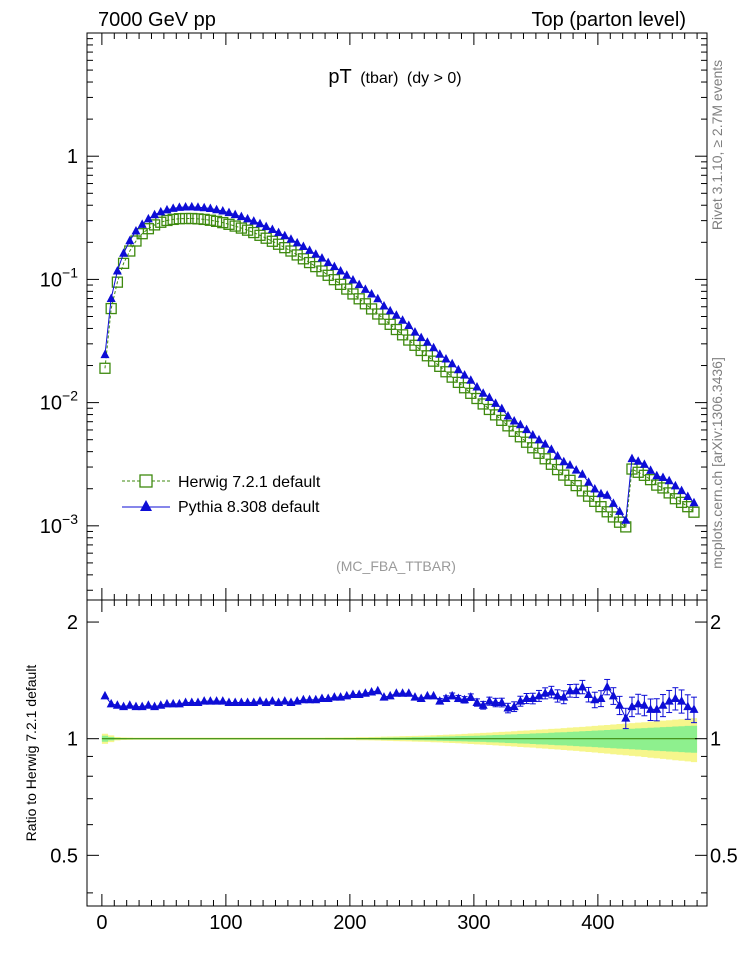  Describe the element at coordinates (349, 923) in the screenshot. I see `x-tick-label: 200` at that location.